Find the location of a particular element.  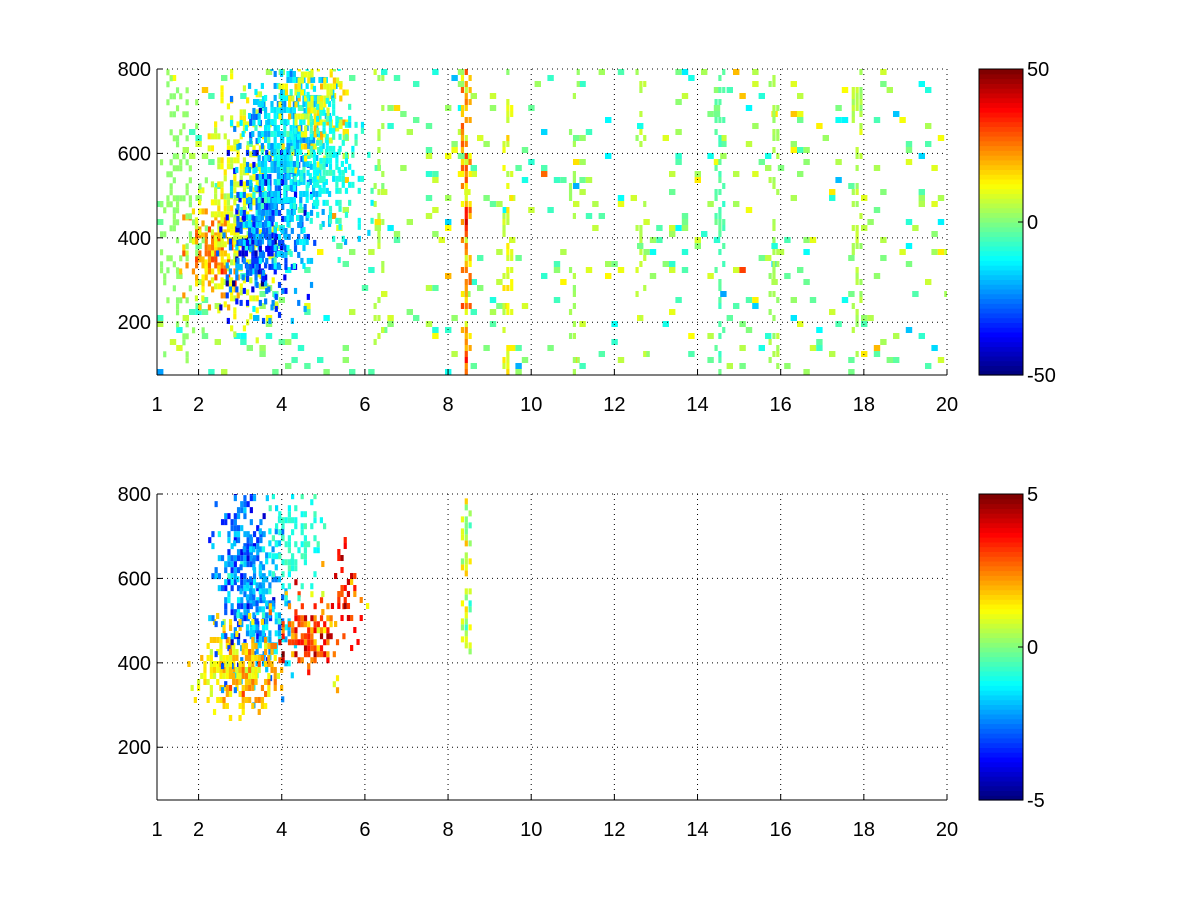

colorbar-swatch is located at coordinates (1001, 673).